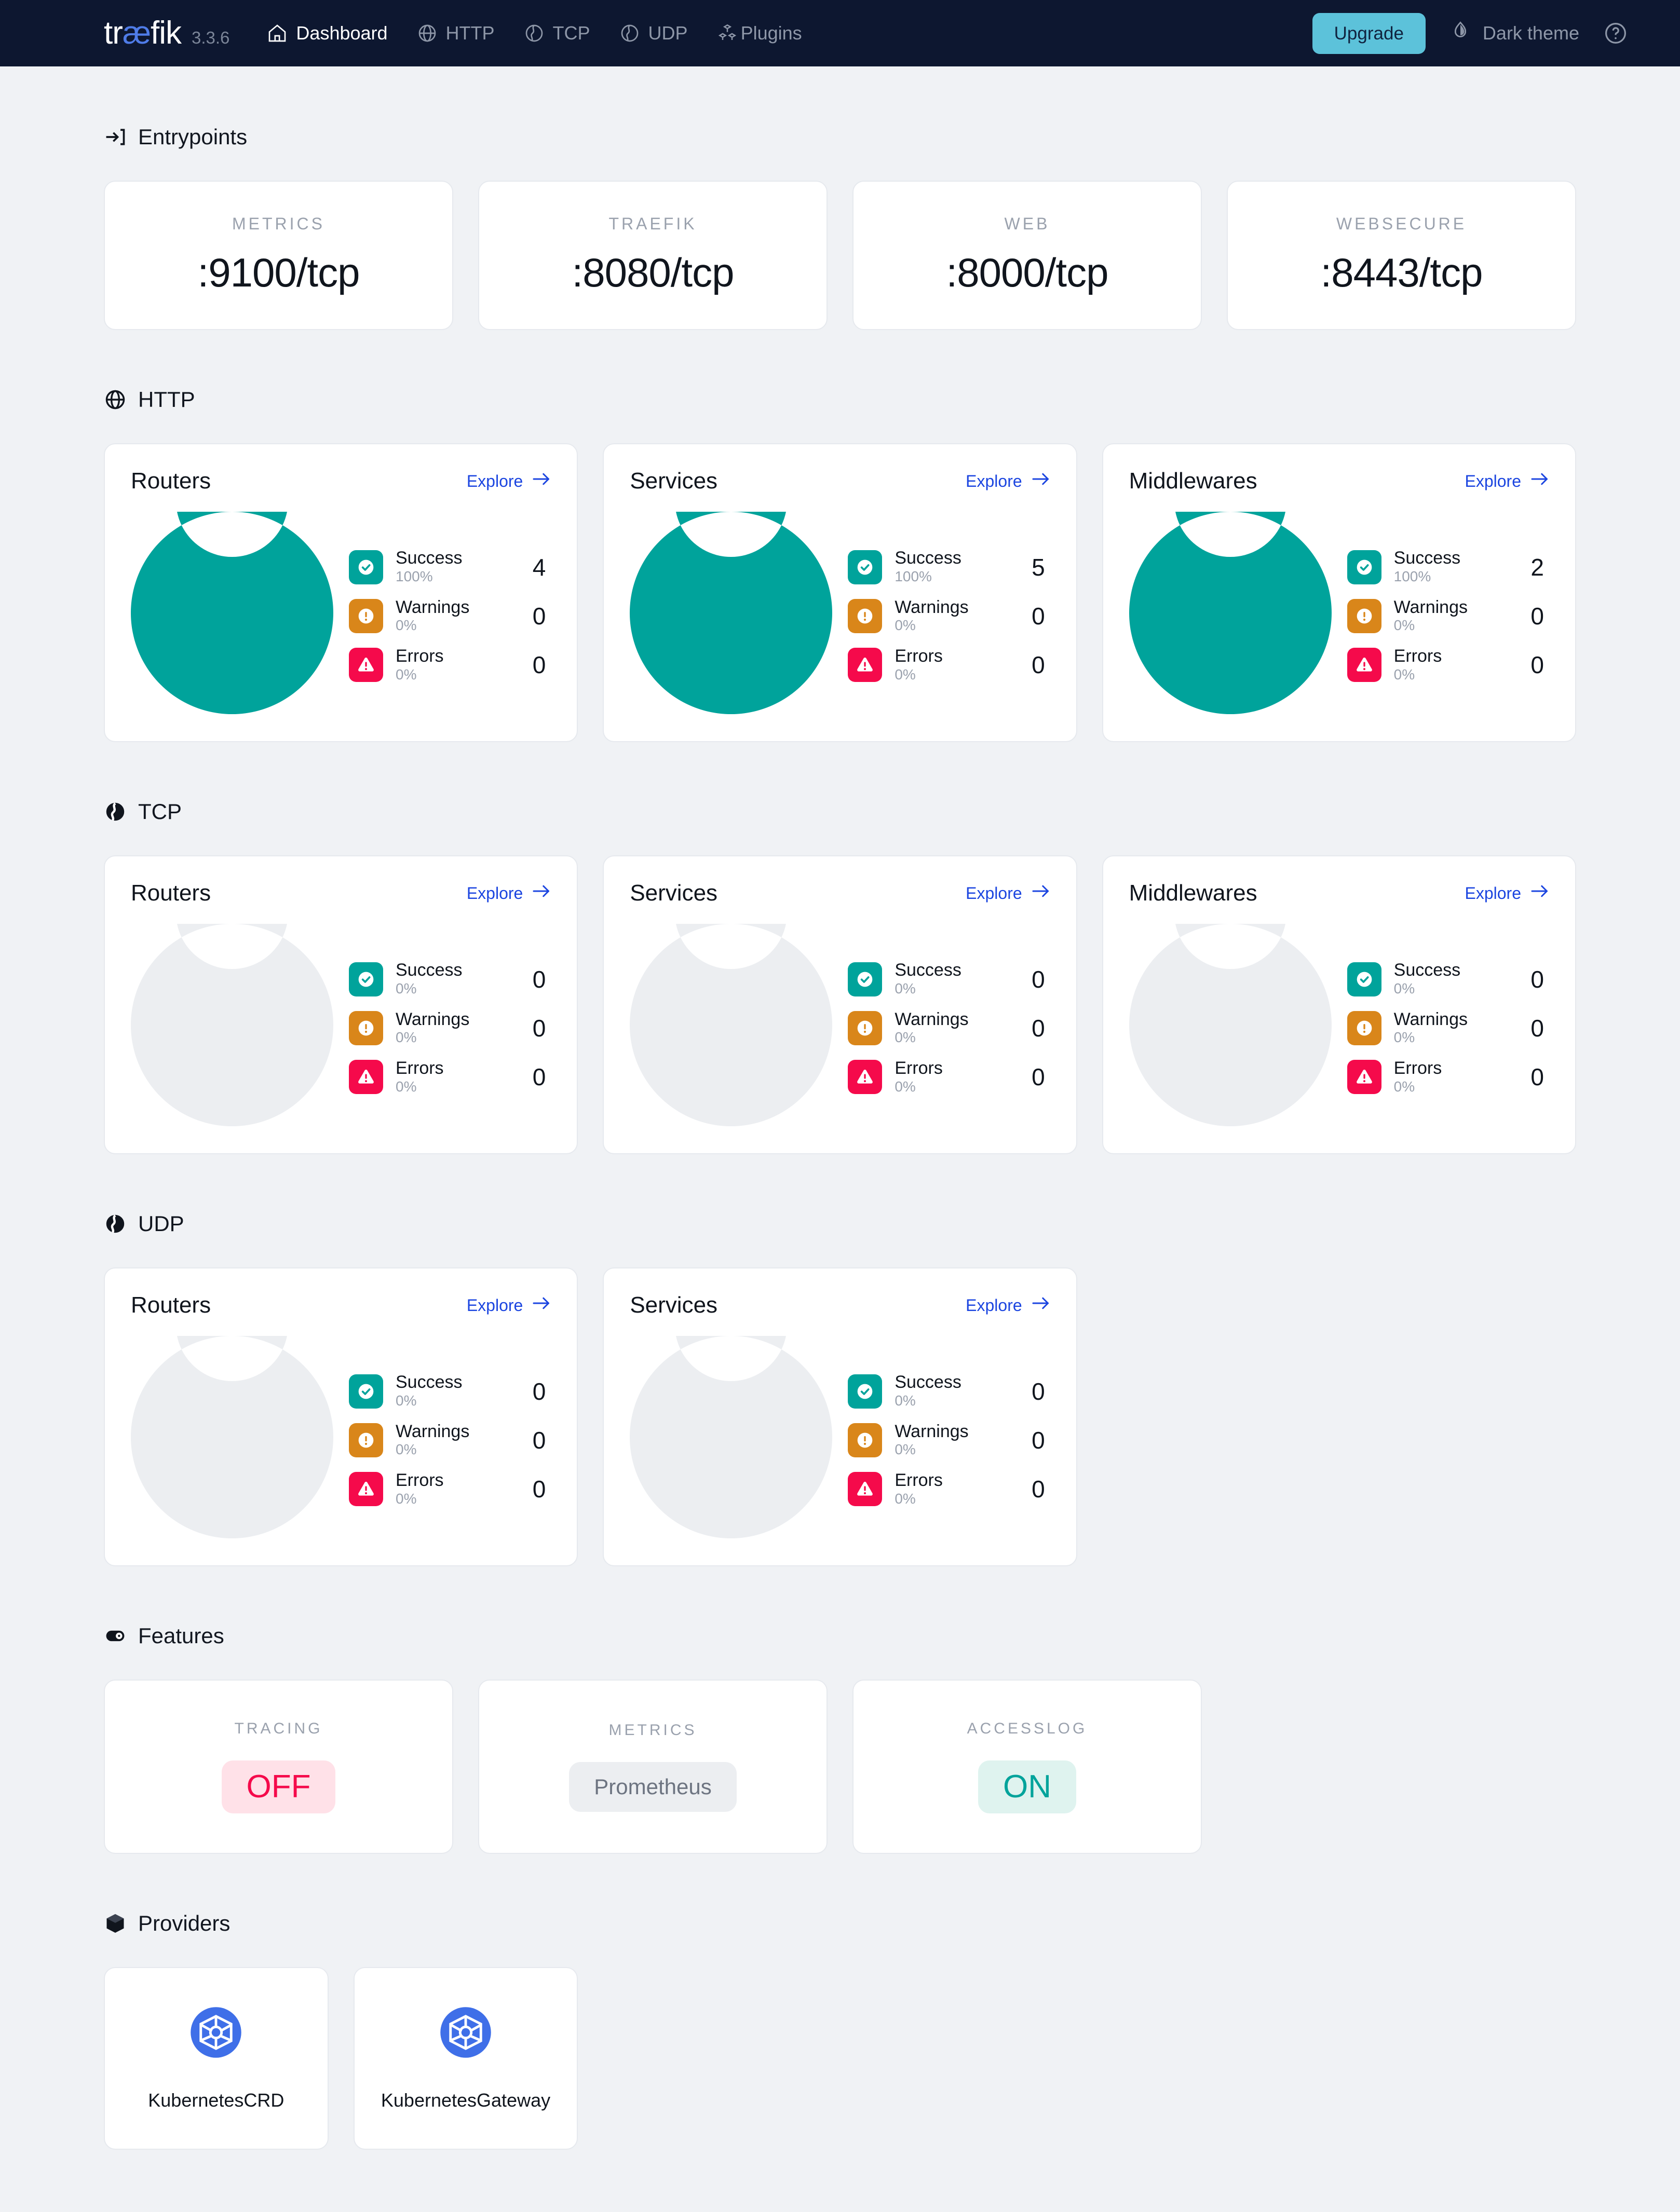 The width and height of the screenshot is (1680, 2212). I want to click on globe-icon, so click(427, 33).